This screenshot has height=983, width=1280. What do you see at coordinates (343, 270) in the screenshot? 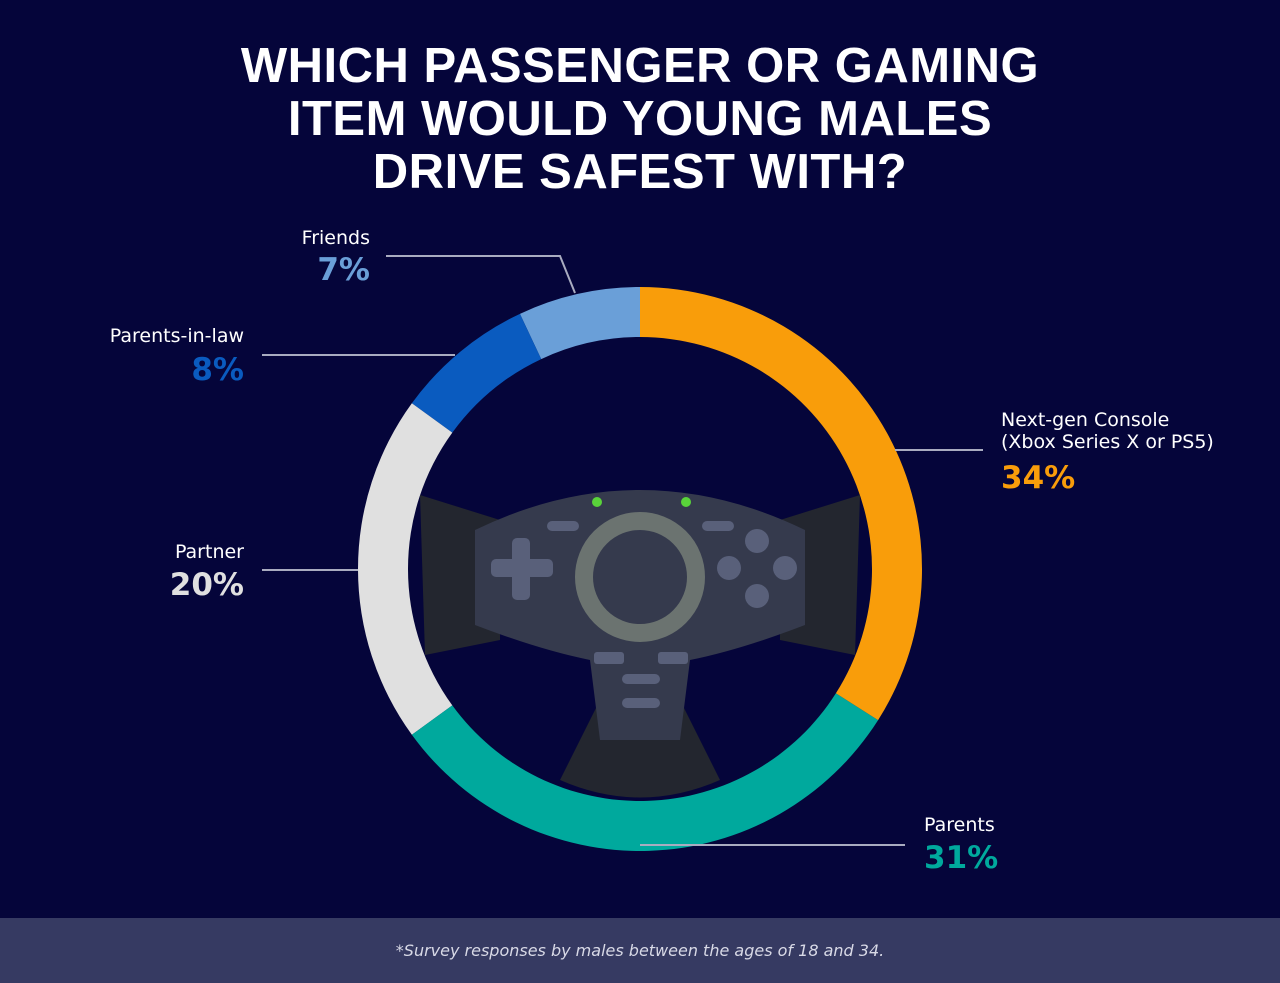
I see `value-label: 7%` at bounding box center [343, 270].